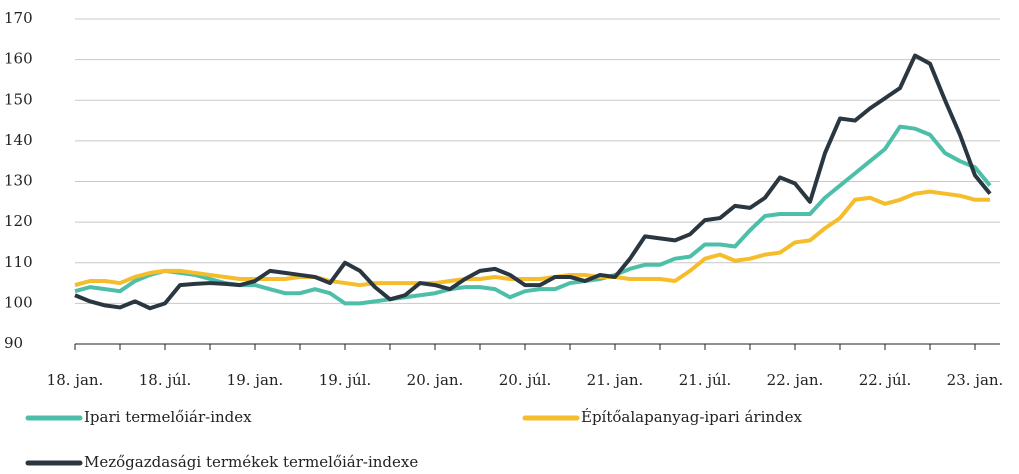 The image size is (1019, 474). I want to click on y-tick-label: 110, so click(18, 262).